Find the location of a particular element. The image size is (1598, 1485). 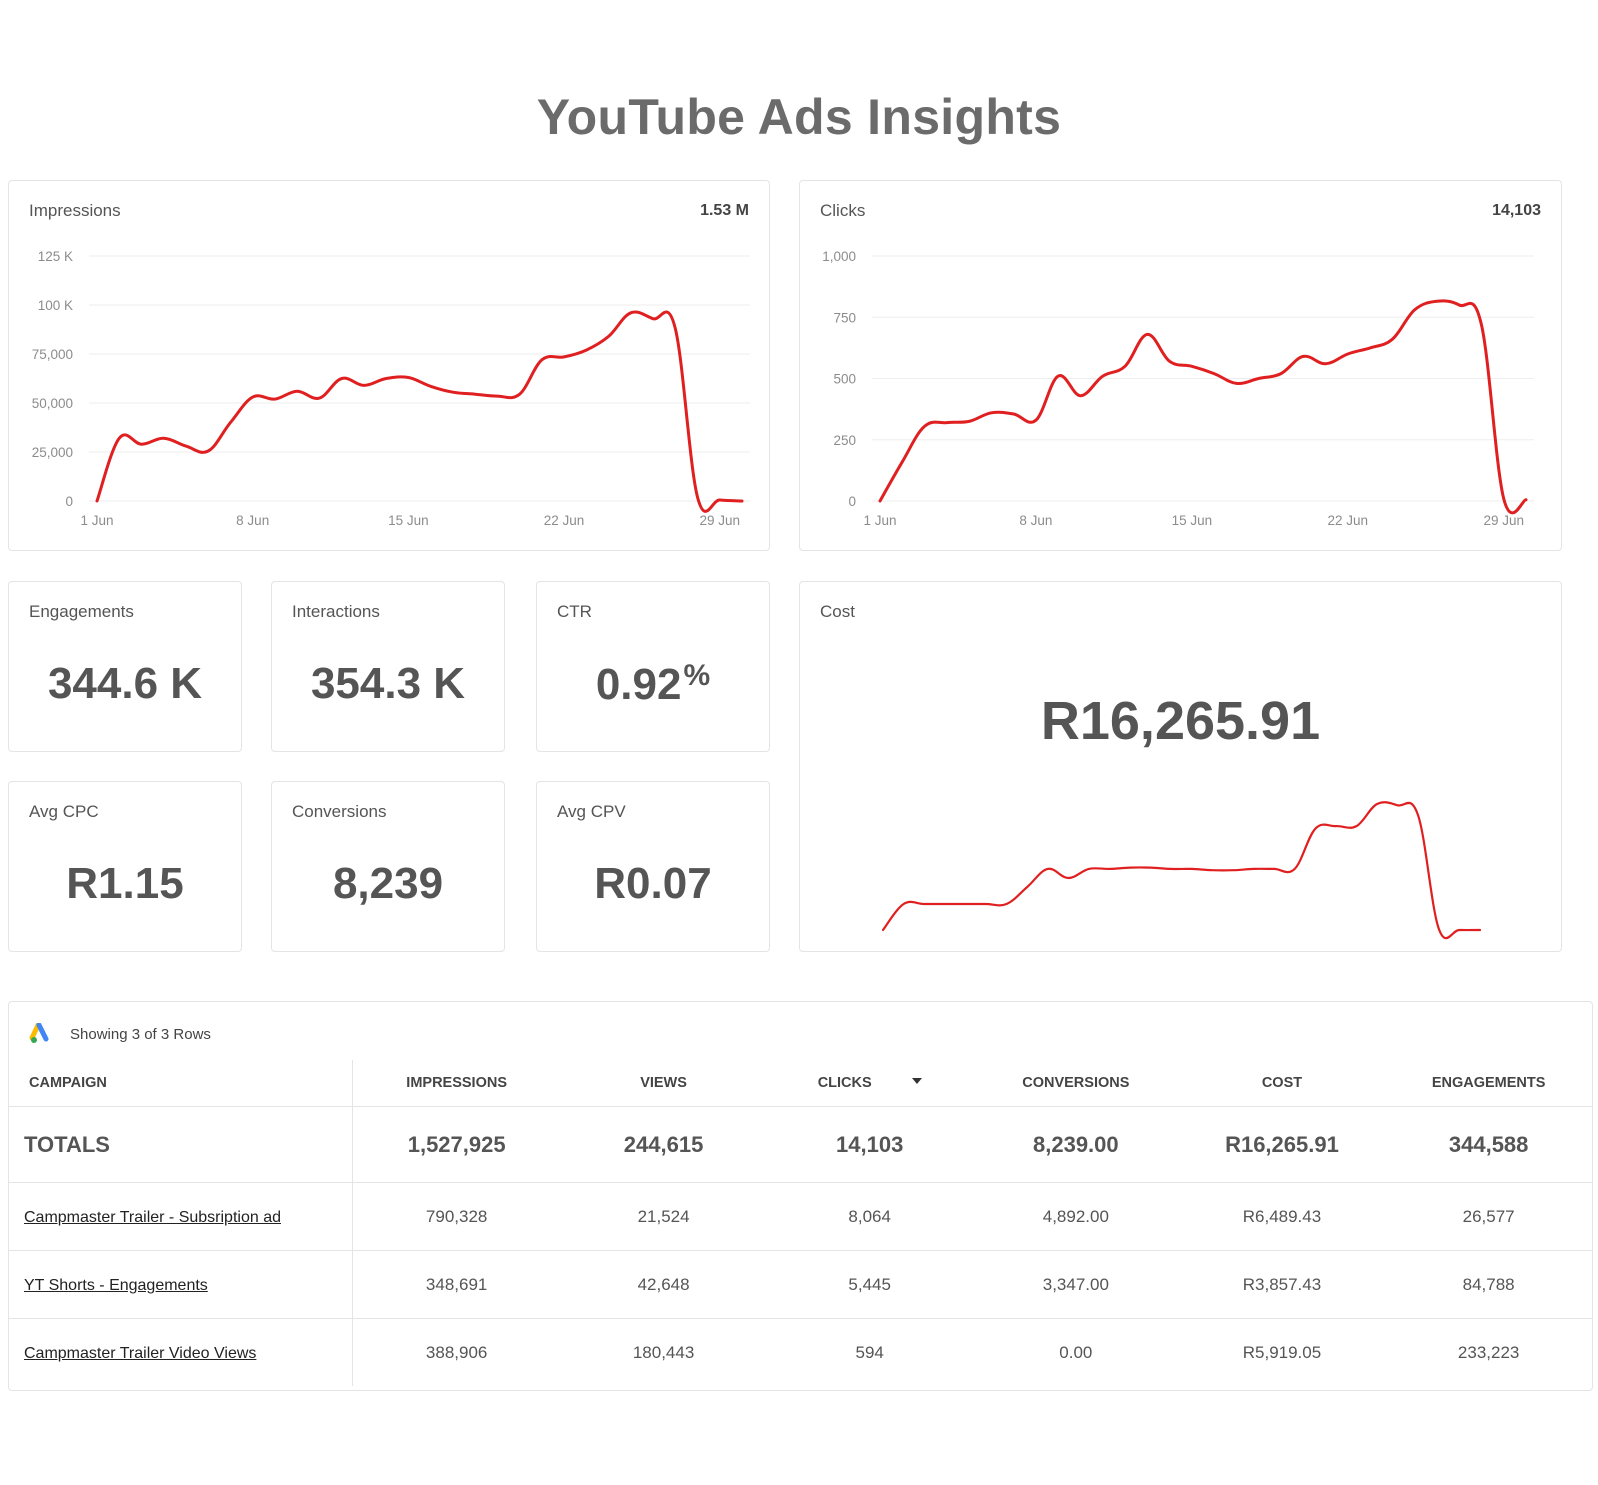

engagements-card: Engagements 344.6 K is located at coordinates (125, 666).